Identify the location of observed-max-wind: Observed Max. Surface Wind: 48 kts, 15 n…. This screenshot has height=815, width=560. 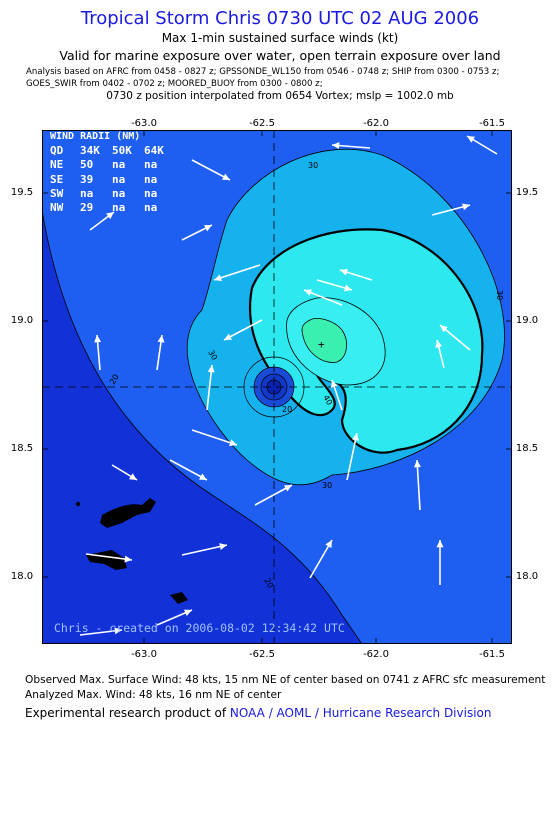
(285, 680).